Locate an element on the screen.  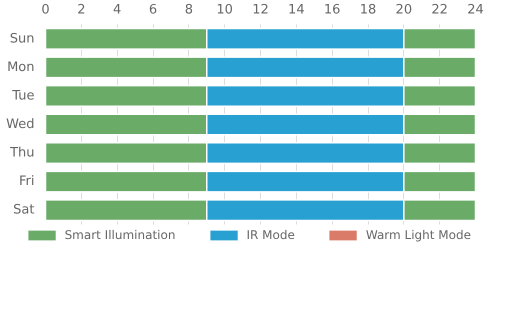
x-tick-label: 20 is located at coordinates (404, 10).